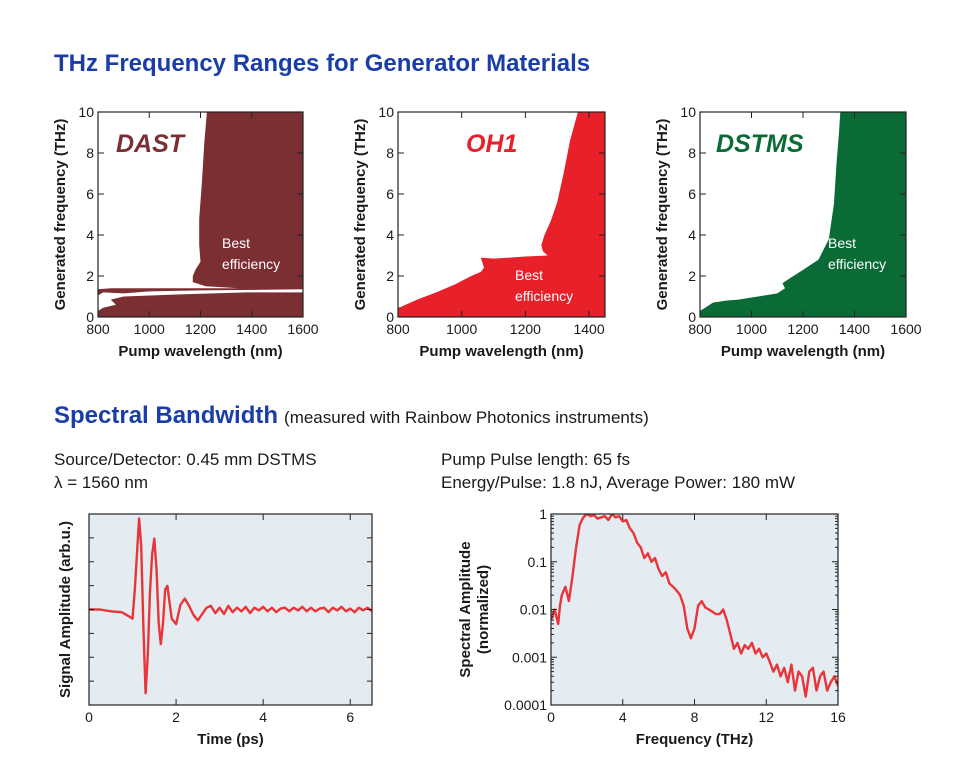 The height and width of the screenshot is (761, 966). I want to click on x-tick-label: 2, so click(176, 717).